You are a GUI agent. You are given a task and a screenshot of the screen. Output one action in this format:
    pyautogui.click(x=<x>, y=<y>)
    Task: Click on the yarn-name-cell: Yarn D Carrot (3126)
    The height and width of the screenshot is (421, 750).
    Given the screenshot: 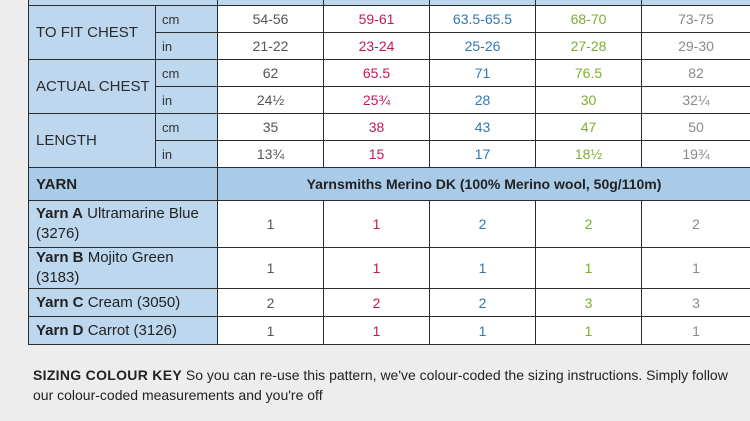 What is the action you would take?
    pyautogui.click(x=123, y=330)
    